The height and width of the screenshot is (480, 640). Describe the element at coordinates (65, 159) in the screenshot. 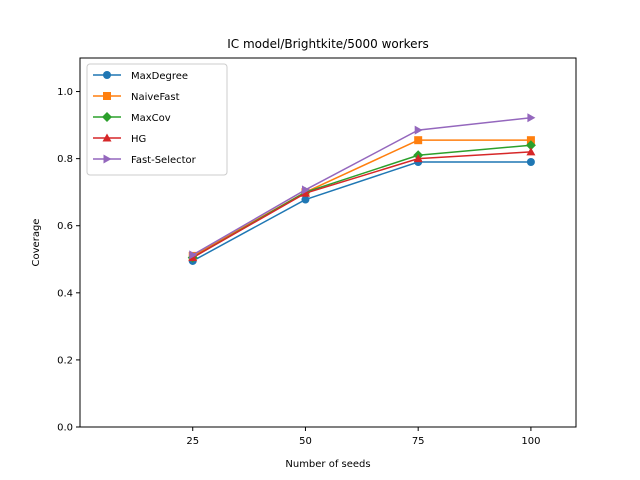

I see `y-tick-label: 0.8` at that location.